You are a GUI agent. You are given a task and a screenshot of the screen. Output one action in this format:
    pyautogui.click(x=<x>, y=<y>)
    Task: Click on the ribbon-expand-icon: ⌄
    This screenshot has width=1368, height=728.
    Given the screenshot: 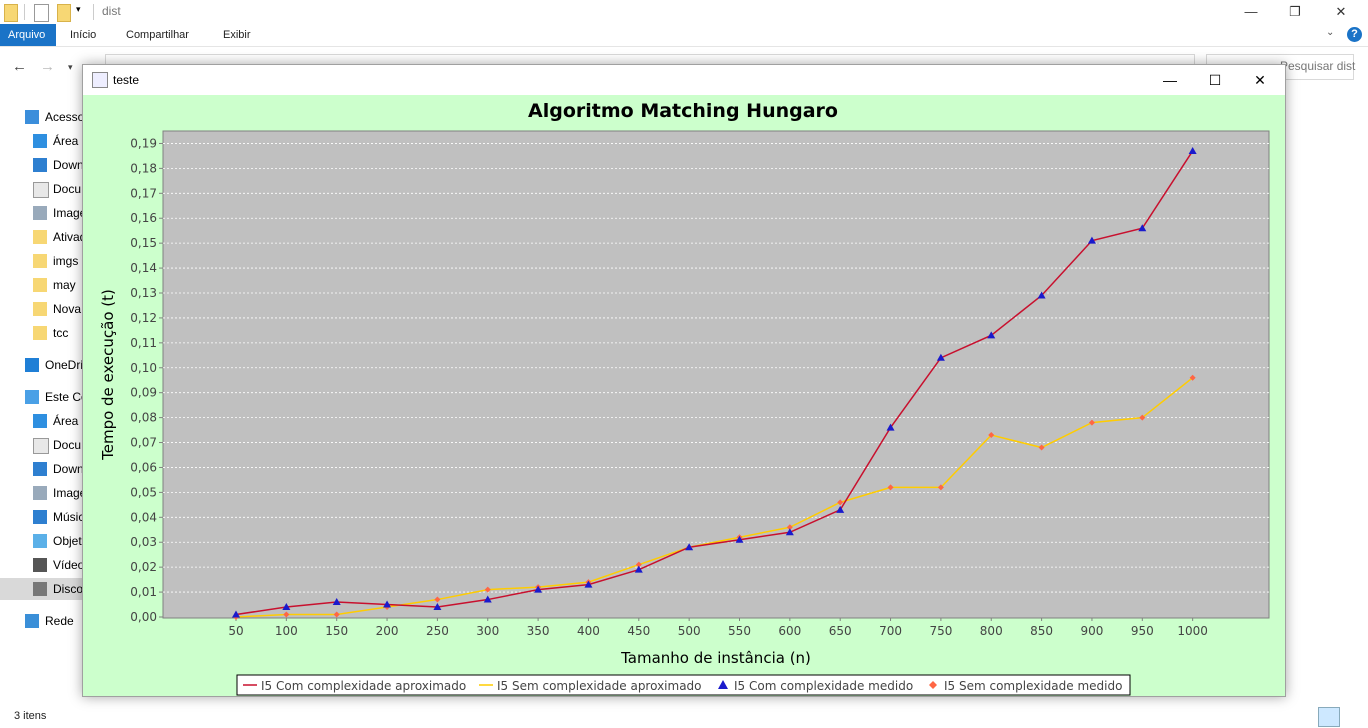 What is the action you would take?
    pyautogui.click(x=1330, y=32)
    